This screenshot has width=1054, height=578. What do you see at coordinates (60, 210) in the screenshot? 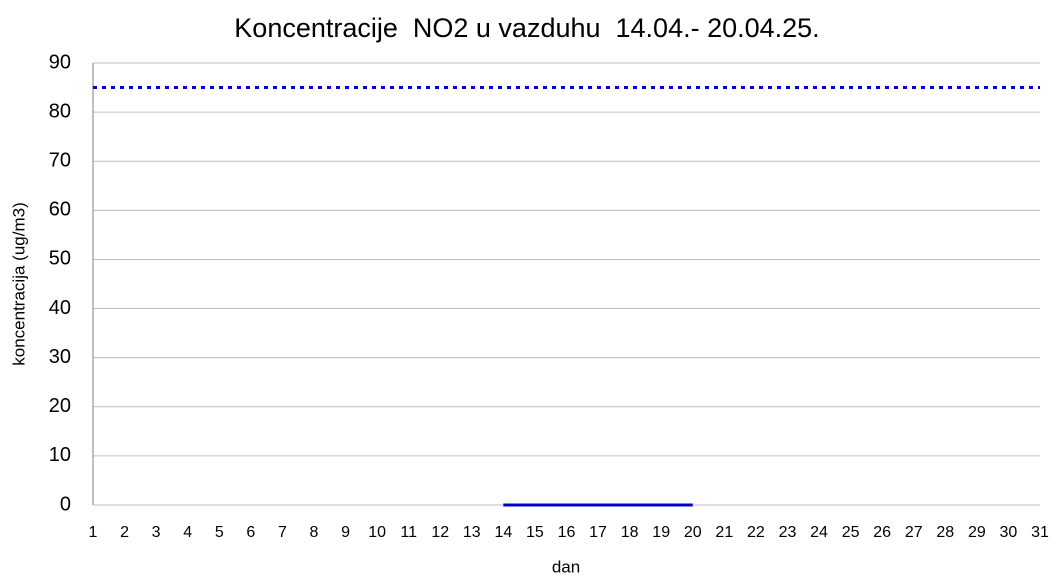
I see `y-tick-label: 60` at bounding box center [60, 210].